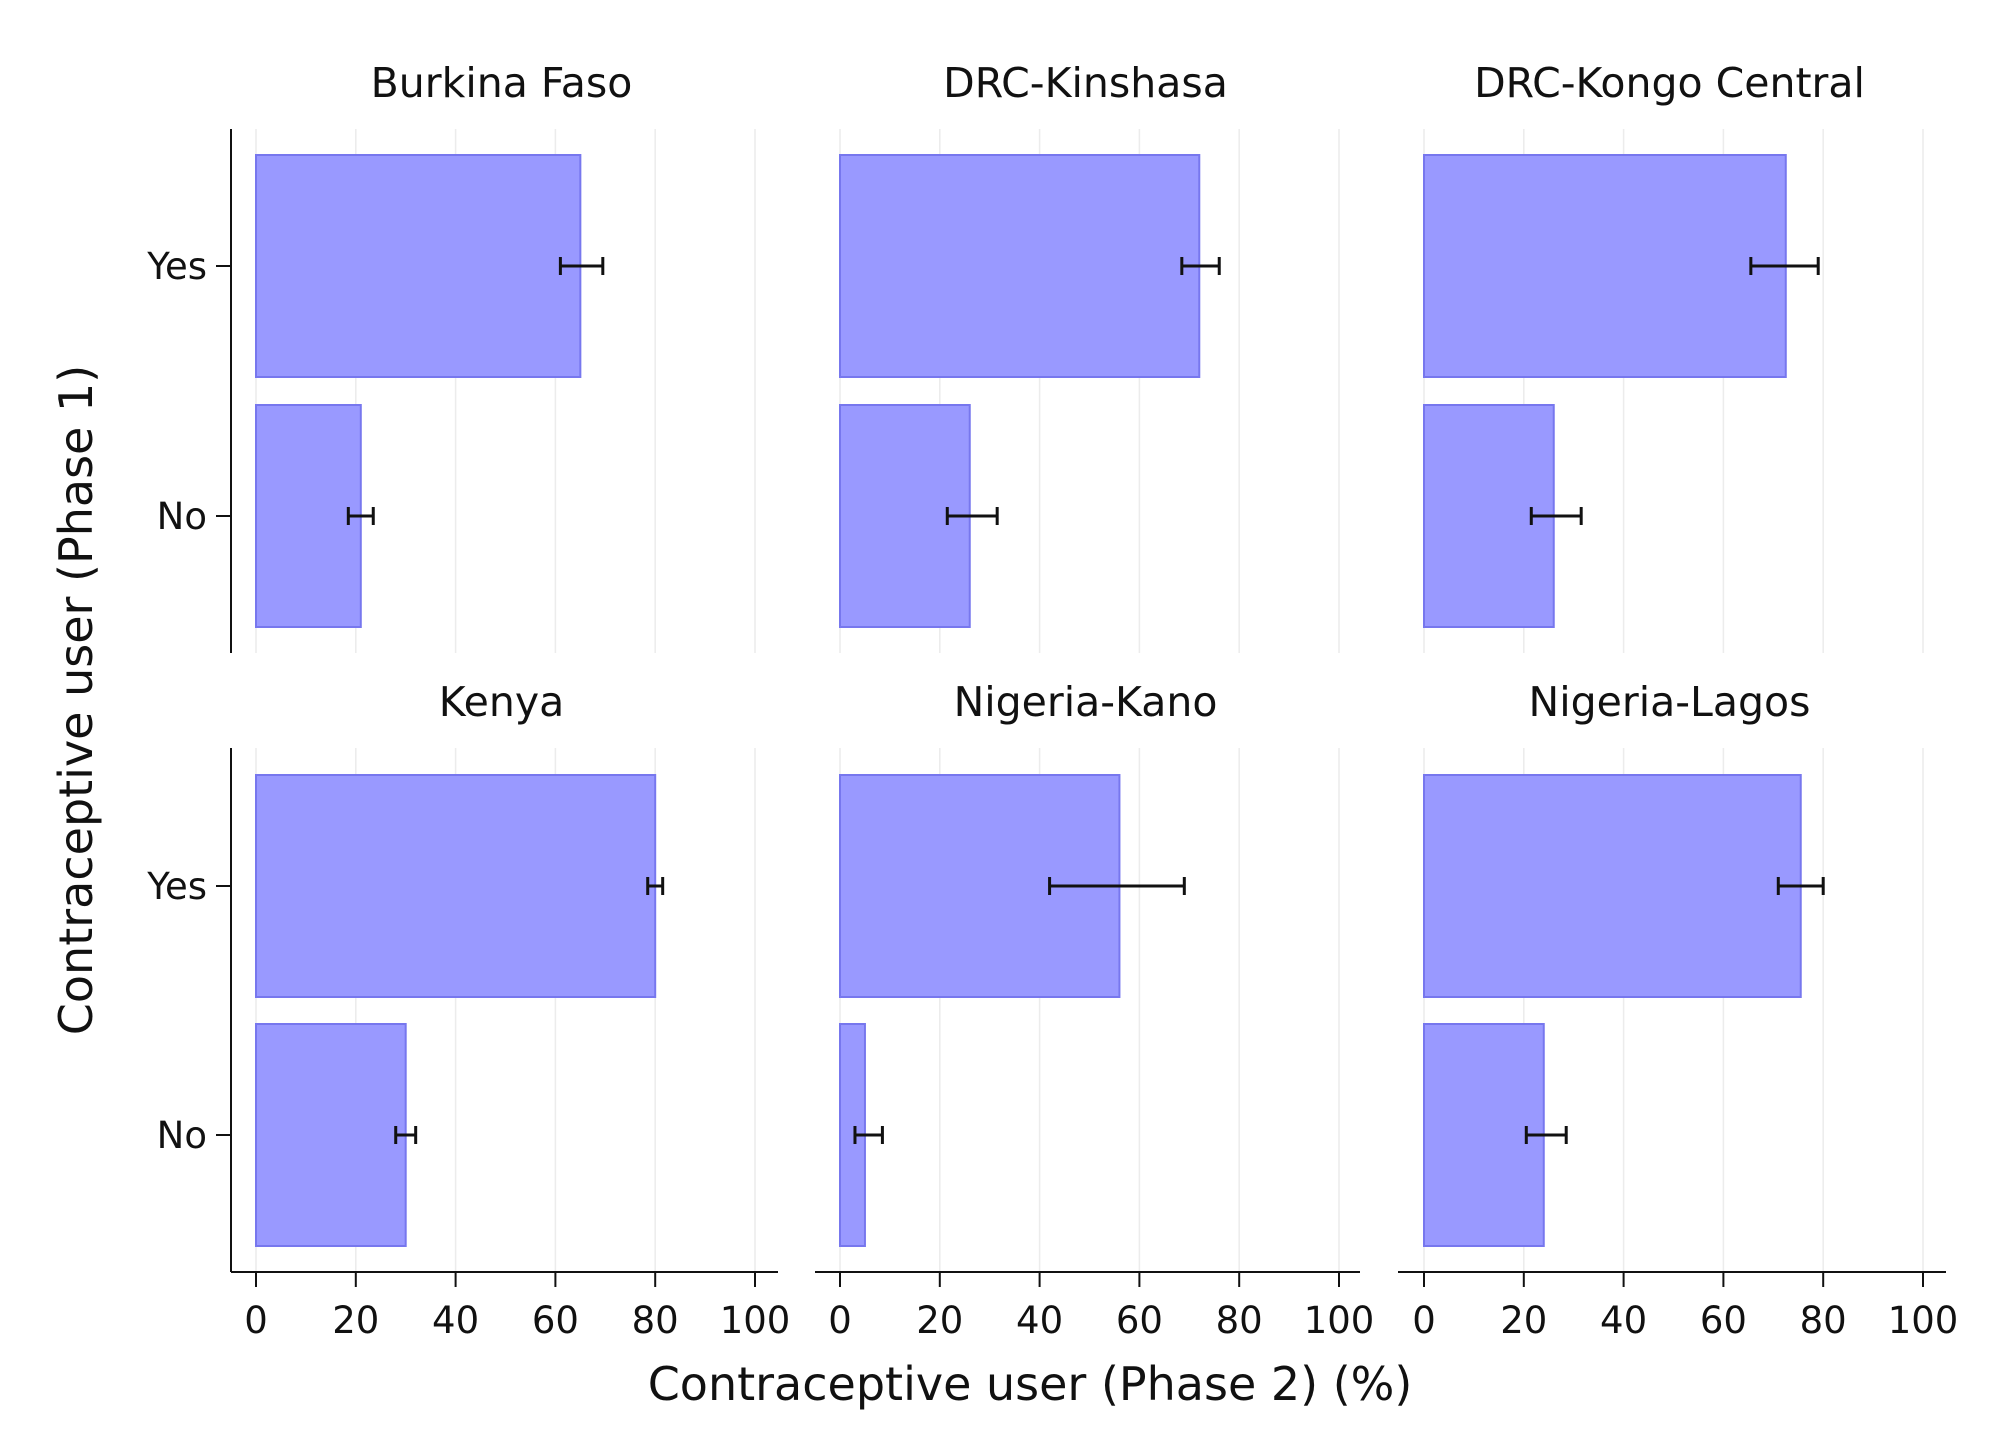 This screenshot has width=2000, height=1455. Describe the element at coordinates (755, 1320) in the screenshot. I see `x-tick-label-kenya-100: 100` at that location.